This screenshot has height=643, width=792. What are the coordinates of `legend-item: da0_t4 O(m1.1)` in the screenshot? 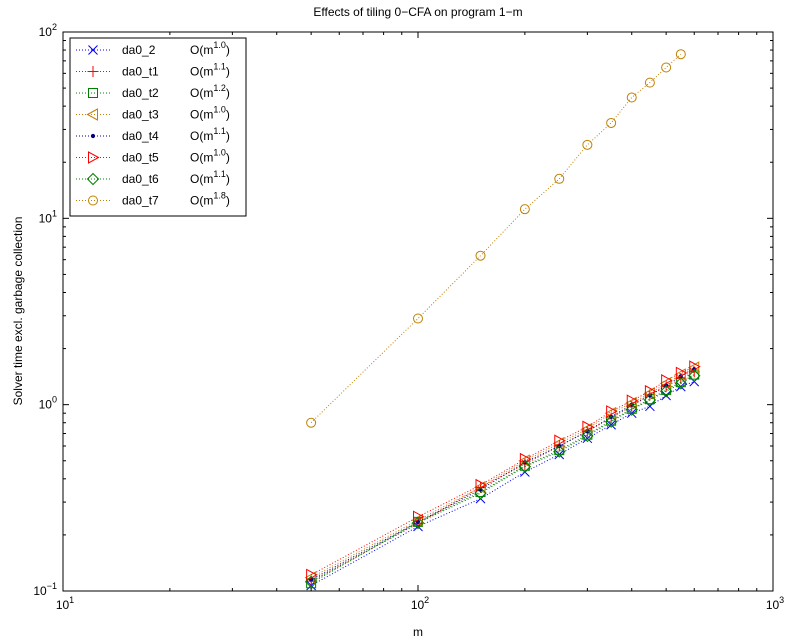 It's located at (153, 134).